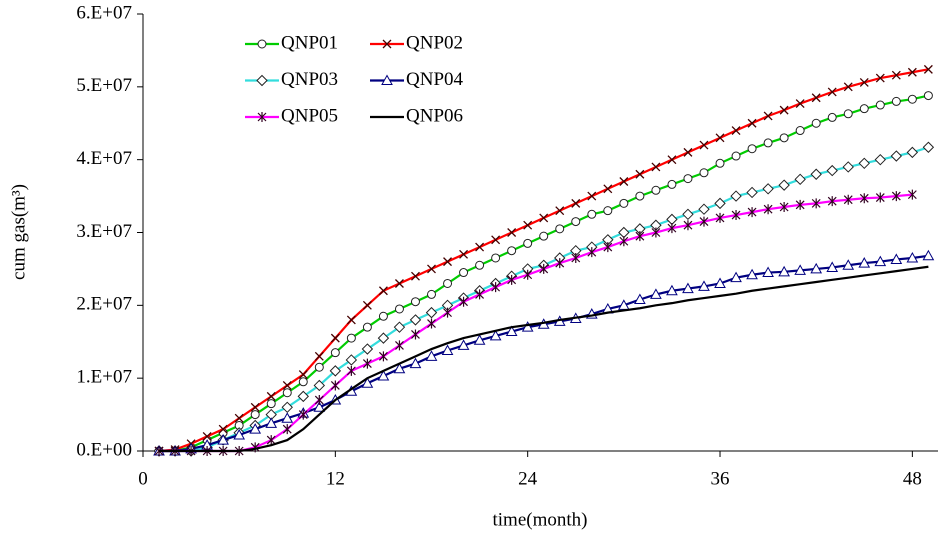 Image resolution: width=942 pixels, height=535 pixels. Describe the element at coordinates (912, 478) in the screenshot. I see `x-tick-label: 48` at that location.